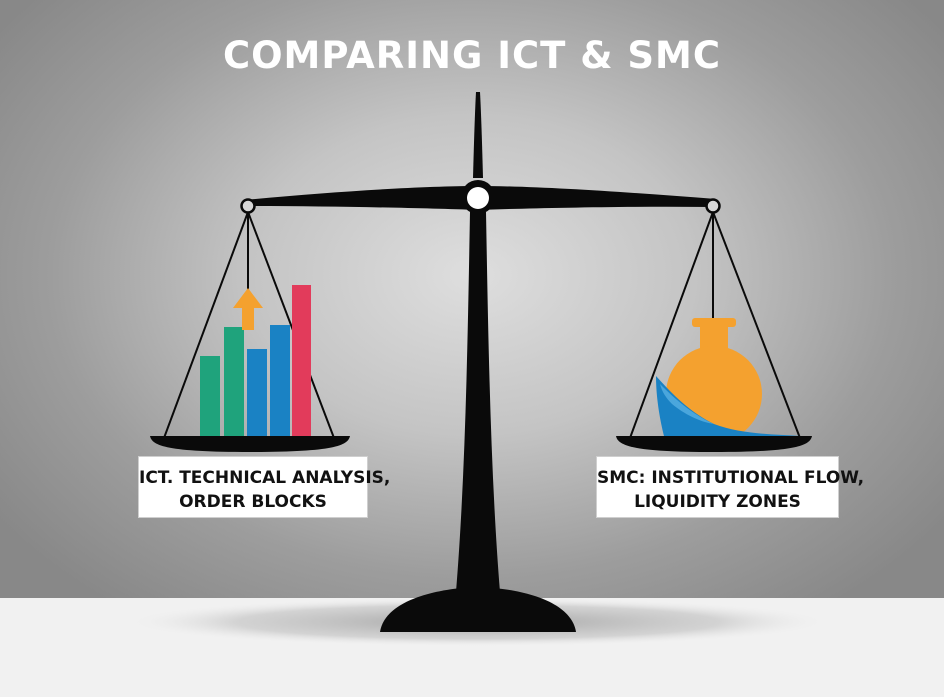  Describe the element at coordinates (265, 478) in the screenshot. I see `ict-label-line1: ICT. TECHNICAL ANALYSIS,` at that location.